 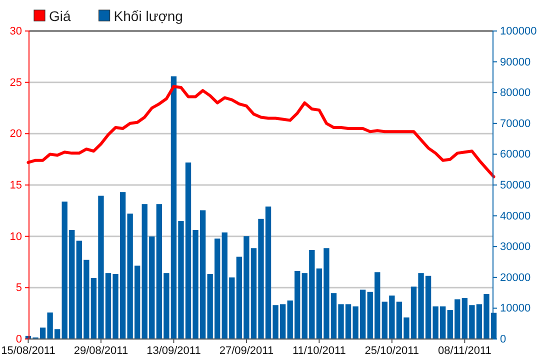 What do you see at coordinates (515, 247) in the screenshot?
I see `y2-tick-label: 30000` at bounding box center [515, 247].